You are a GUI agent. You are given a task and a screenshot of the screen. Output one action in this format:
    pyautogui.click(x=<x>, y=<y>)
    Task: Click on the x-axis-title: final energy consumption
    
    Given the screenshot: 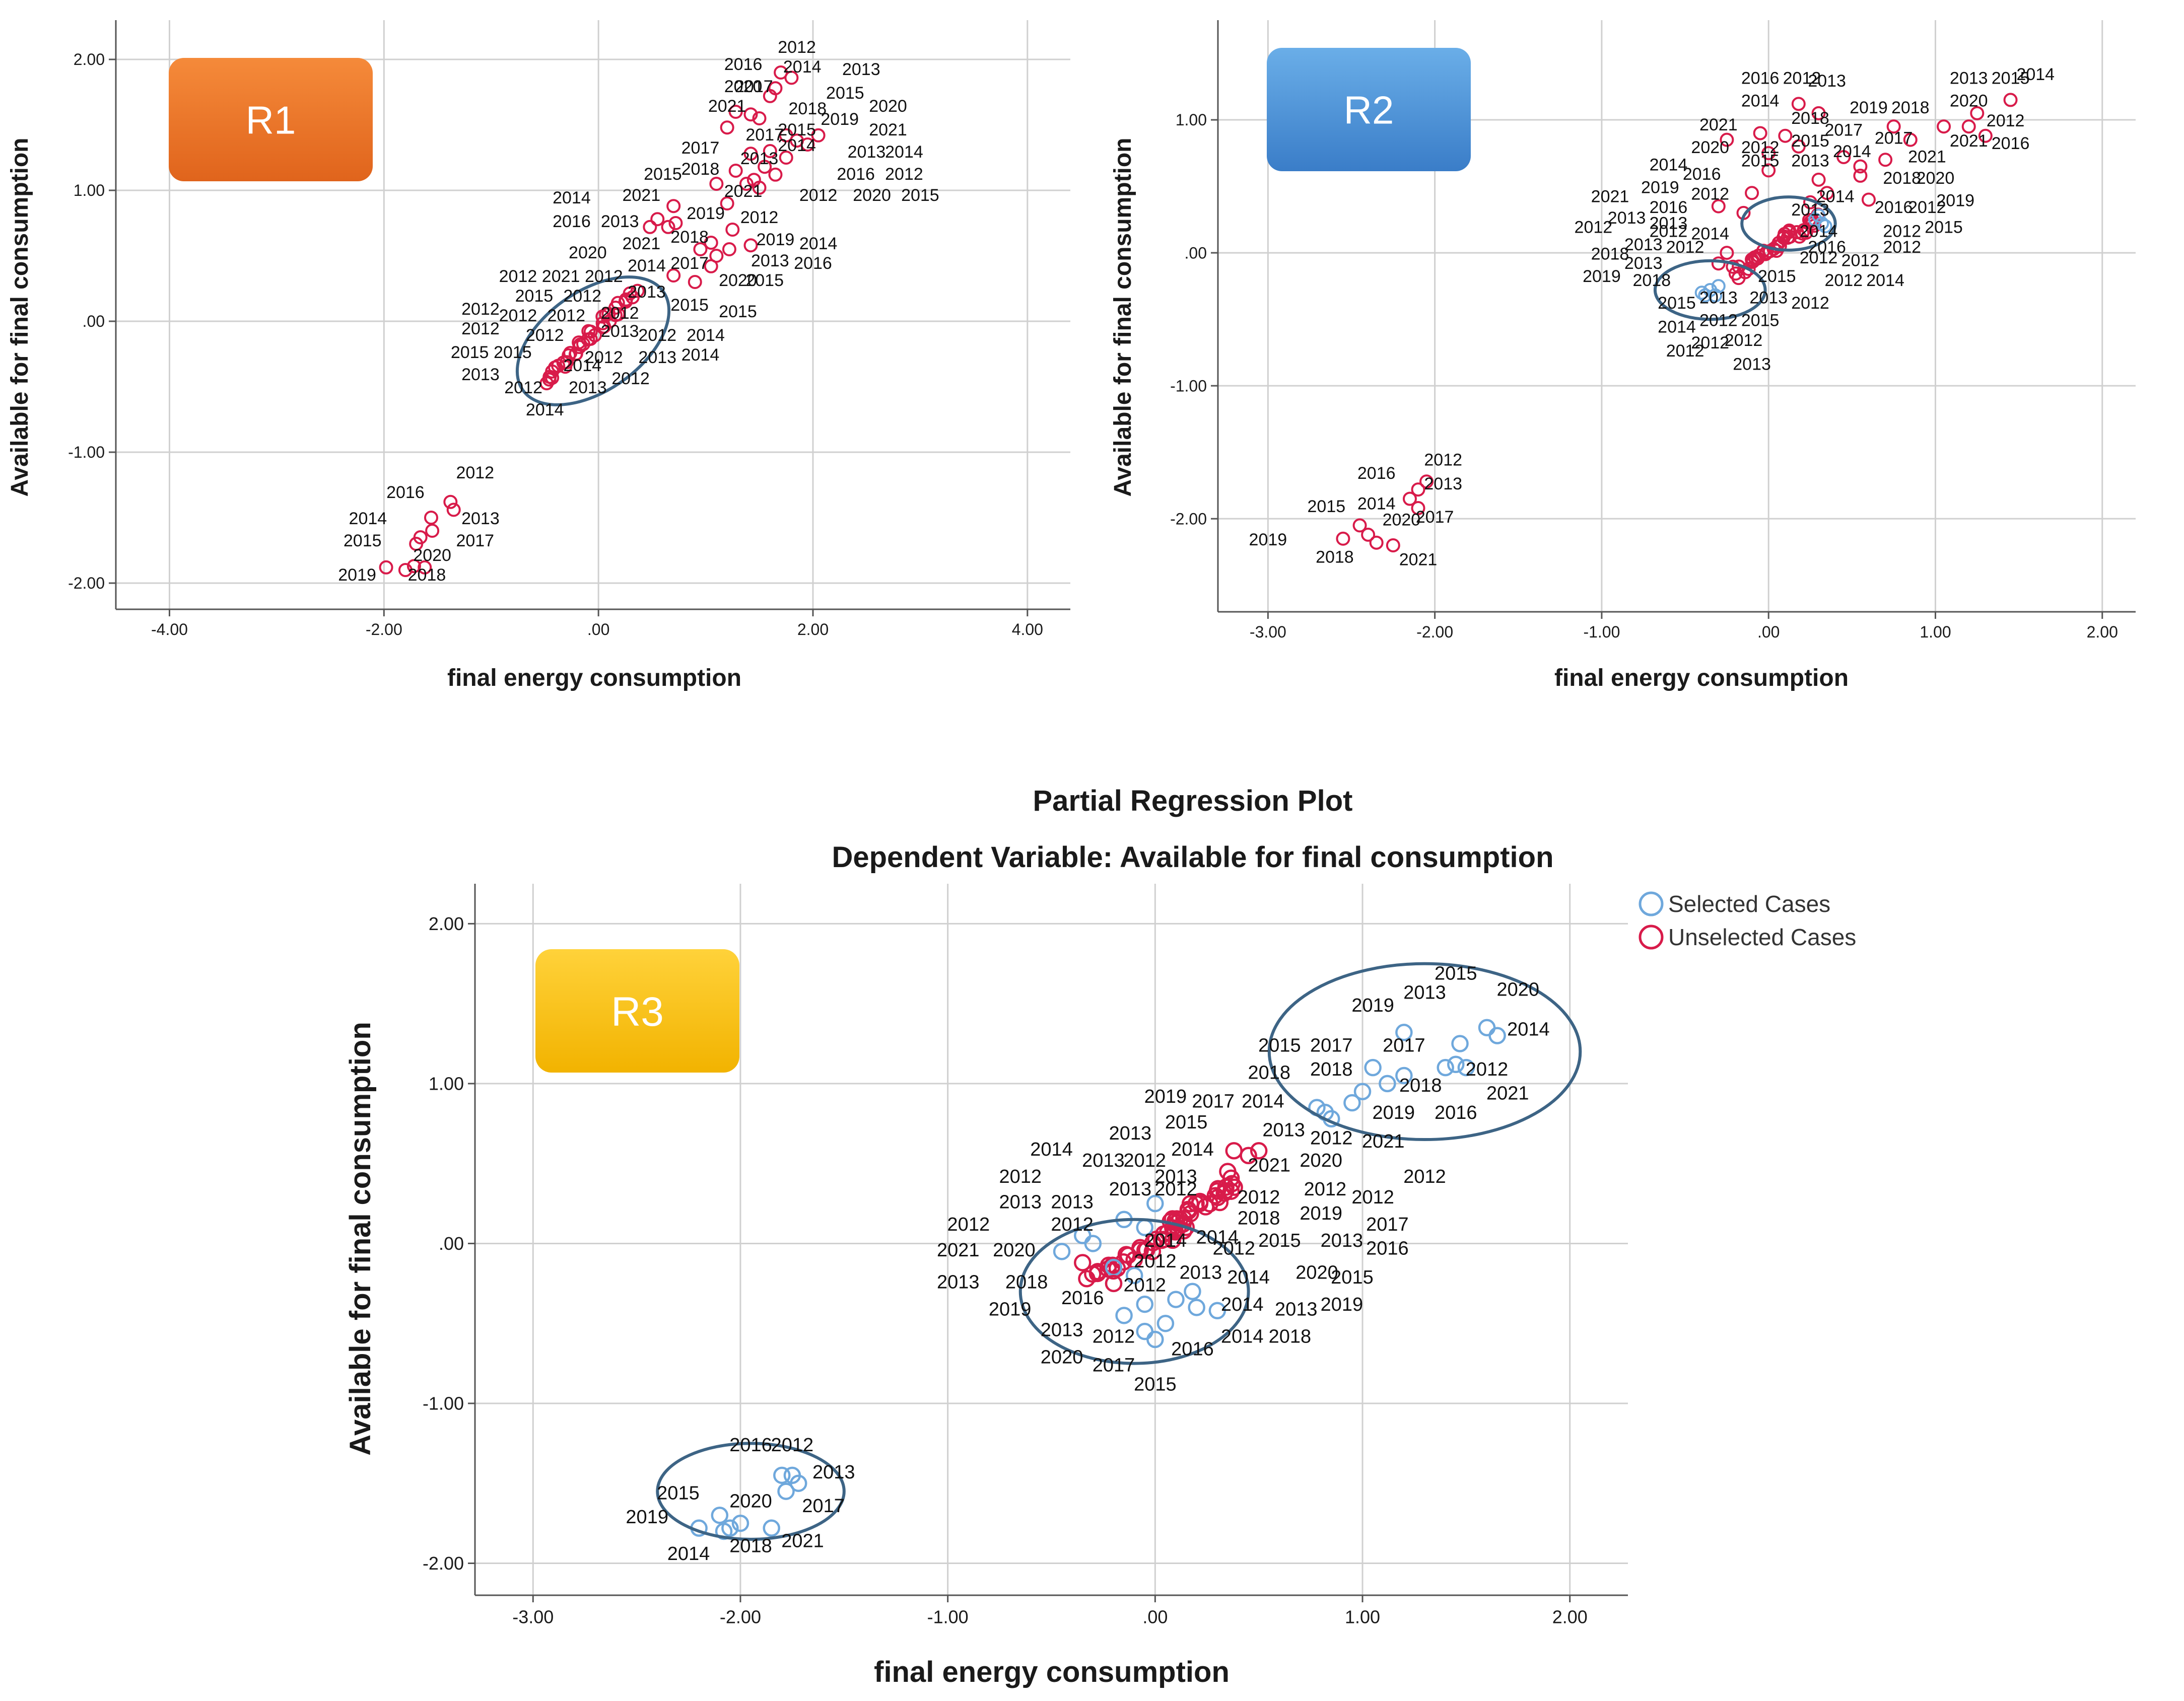 What is the action you would take?
    pyautogui.click(x=1701, y=678)
    